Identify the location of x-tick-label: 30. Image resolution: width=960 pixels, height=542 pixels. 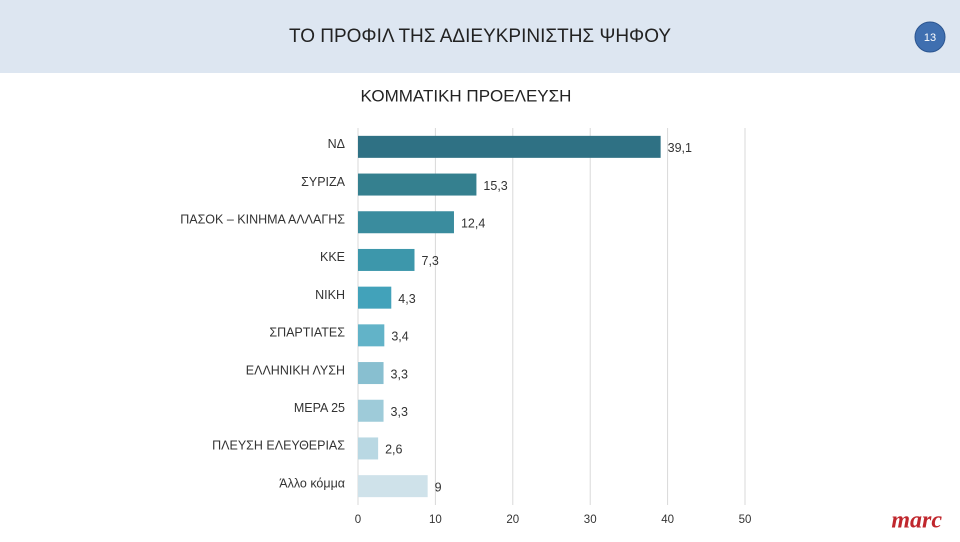
(590, 520).